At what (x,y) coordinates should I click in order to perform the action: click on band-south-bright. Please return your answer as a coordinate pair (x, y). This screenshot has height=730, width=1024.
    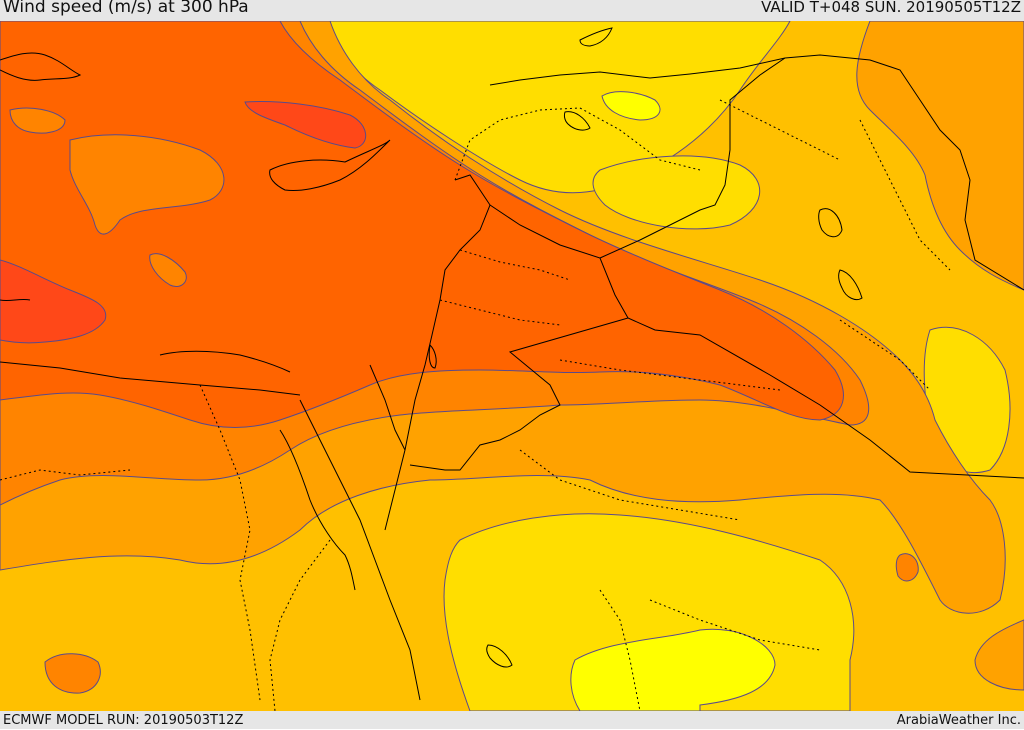
    Looking at the image, I should click on (673, 669).